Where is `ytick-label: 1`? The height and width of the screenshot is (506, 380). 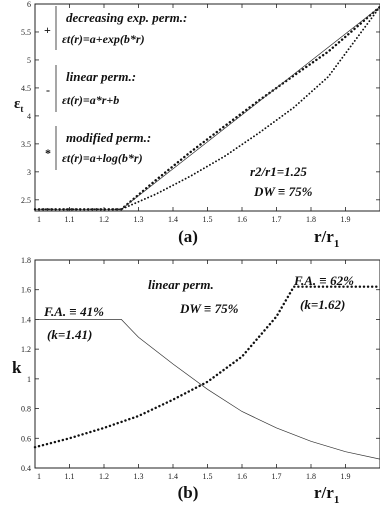
ytick-label: 1 is located at coordinates (29, 379).